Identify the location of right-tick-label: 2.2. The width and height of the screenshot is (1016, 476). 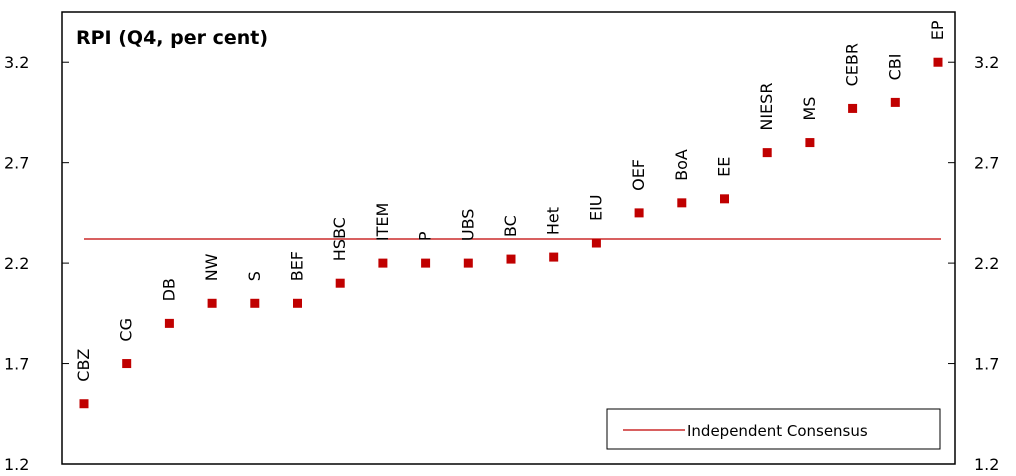
(986, 263).